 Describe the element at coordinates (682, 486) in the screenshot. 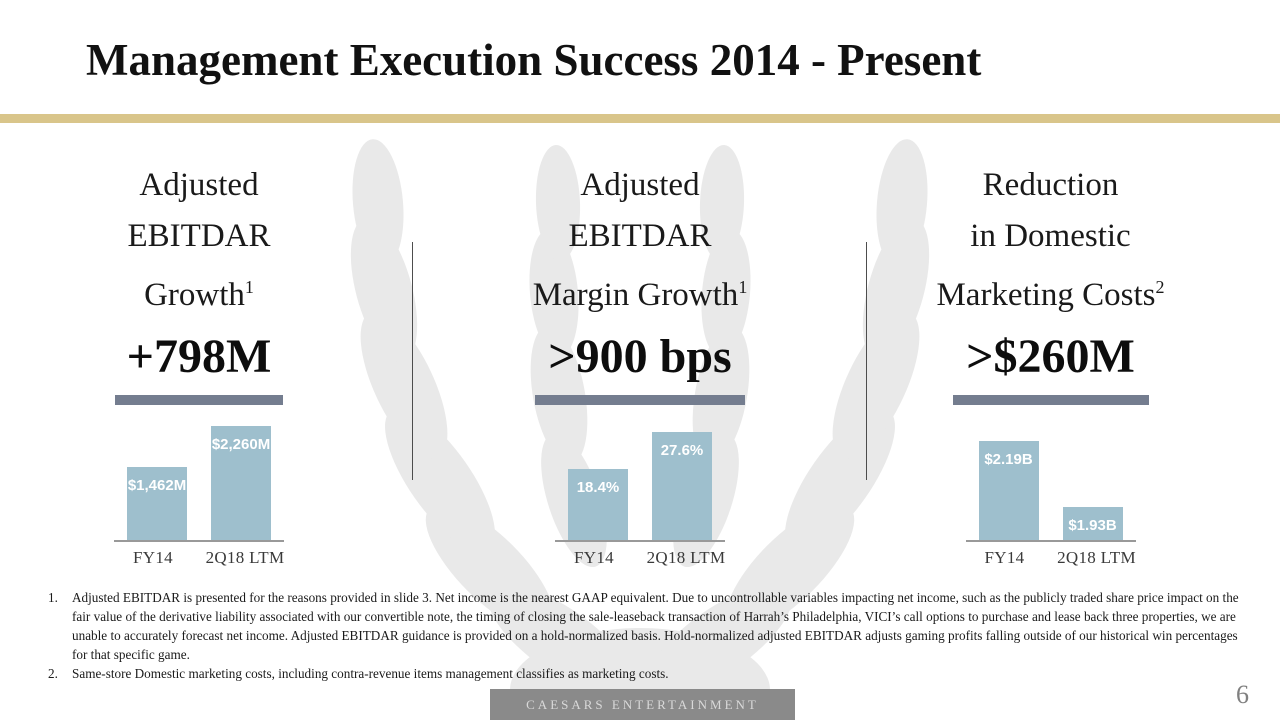

I see `bar-2q18-ltm: 27.6%` at that location.